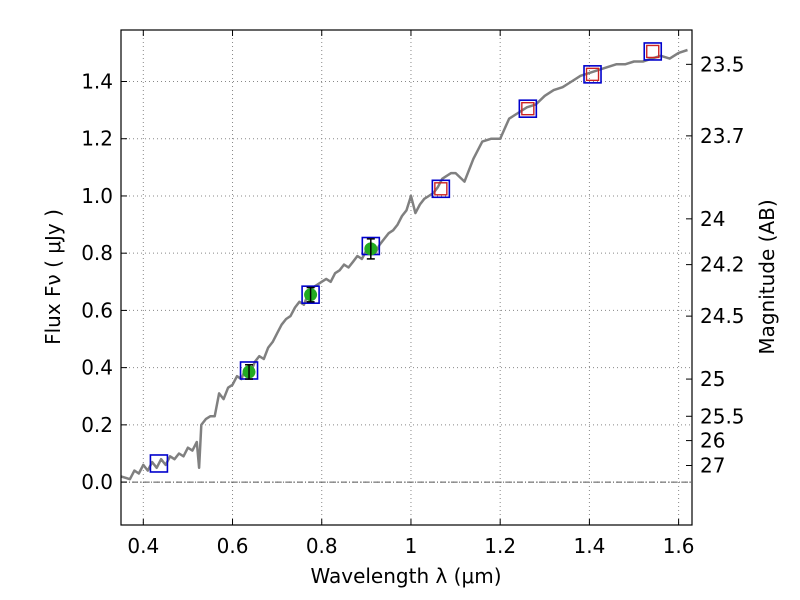 This screenshot has width=800, height=600. What do you see at coordinates (97, 253) in the screenshot?
I see `y-tick-label: 0.8` at bounding box center [97, 253].